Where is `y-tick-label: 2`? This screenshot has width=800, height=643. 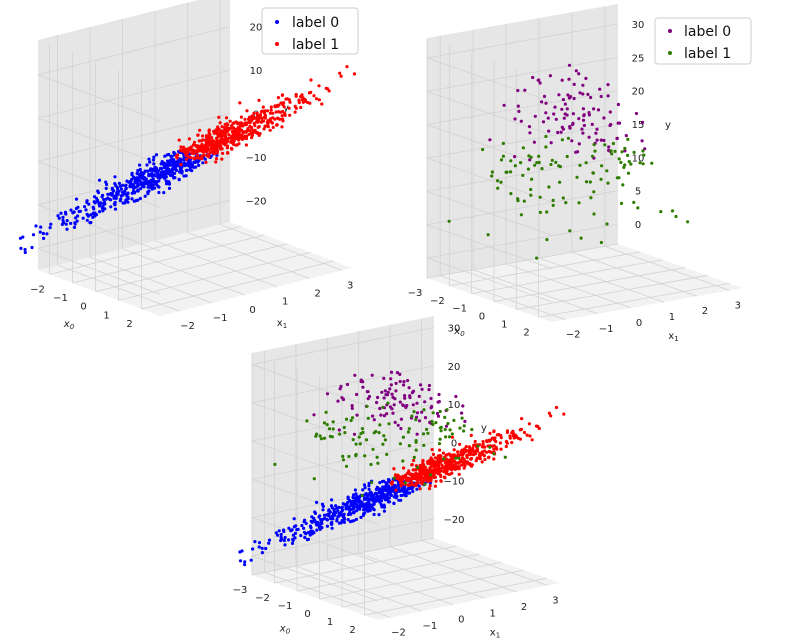 y-tick-label: 2 is located at coordinates (318, 294).